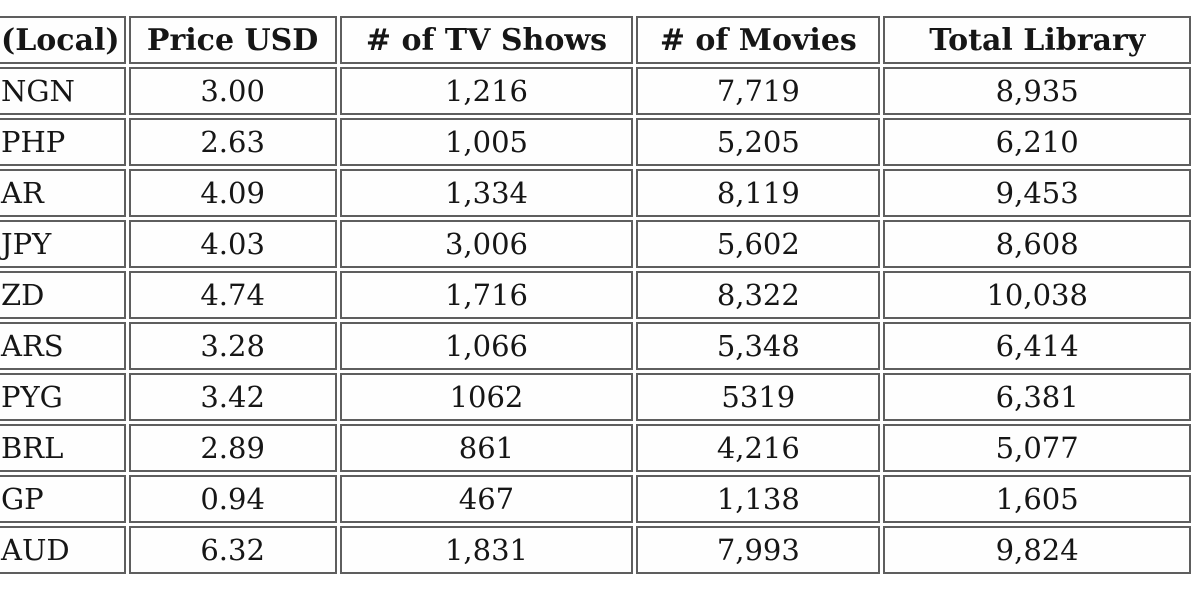 Image resolution: width=1200 pixels, height=600 pixels. I want to click on cell-tv-shows: 1,831, so click(486, 550).